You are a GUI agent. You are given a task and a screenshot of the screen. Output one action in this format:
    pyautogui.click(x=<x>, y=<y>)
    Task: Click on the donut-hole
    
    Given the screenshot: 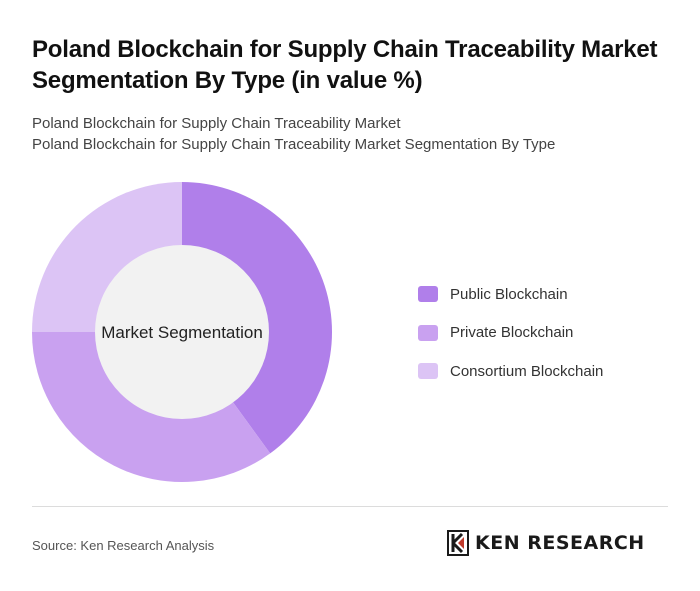 What is the action you would take?
    pyautogui.click(x=182, y=332)
    